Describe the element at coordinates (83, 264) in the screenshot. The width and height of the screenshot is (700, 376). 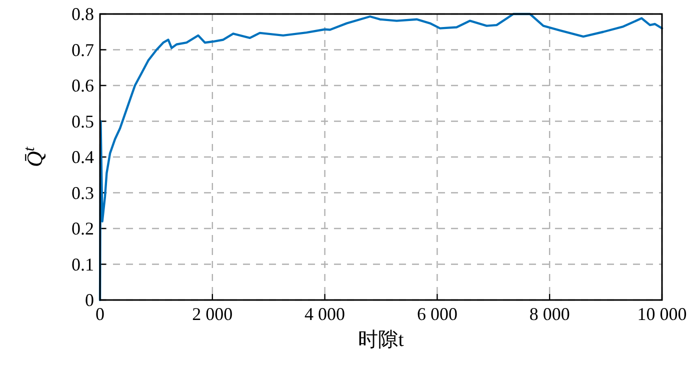
I see `y-tick-label: 0.1` at that location.